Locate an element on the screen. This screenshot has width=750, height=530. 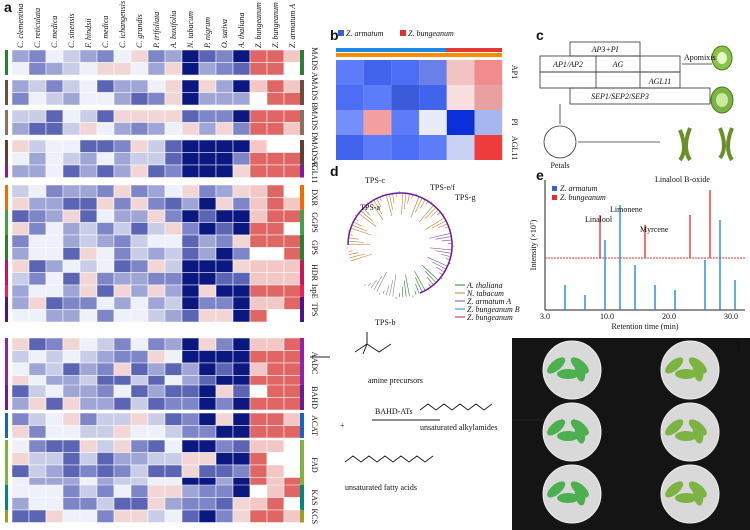
species-bar is located at coordinates (391, 50).